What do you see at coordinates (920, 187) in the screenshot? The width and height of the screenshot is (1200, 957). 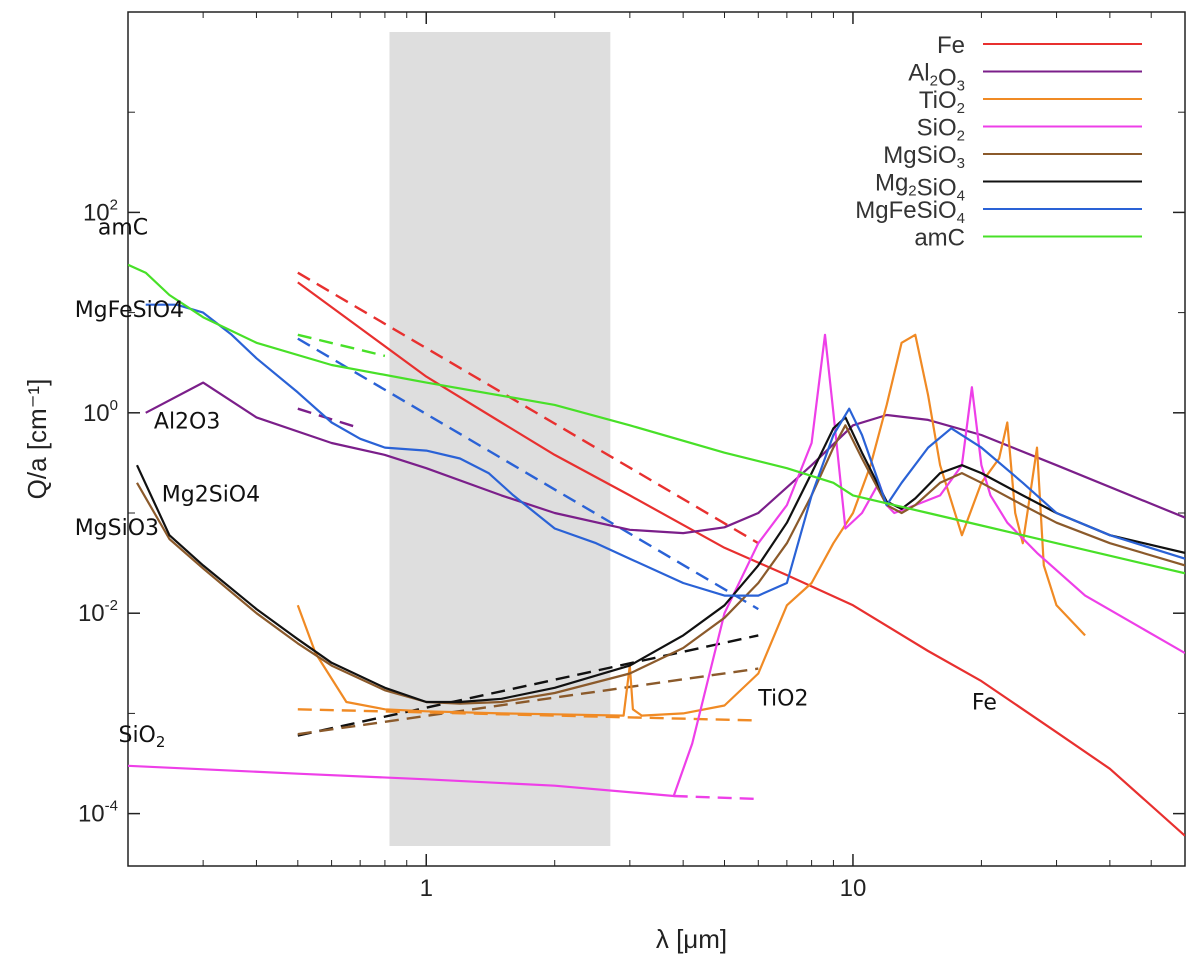 I see `legend-label-mg2sio4: Mg2SiO4` at bounding box center [920, 187].